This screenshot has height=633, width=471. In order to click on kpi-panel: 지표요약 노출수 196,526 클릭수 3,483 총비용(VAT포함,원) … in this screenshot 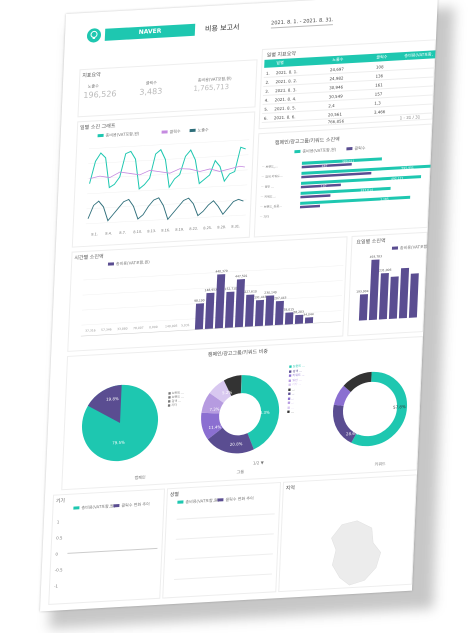, I will do `click(167, 88)`.